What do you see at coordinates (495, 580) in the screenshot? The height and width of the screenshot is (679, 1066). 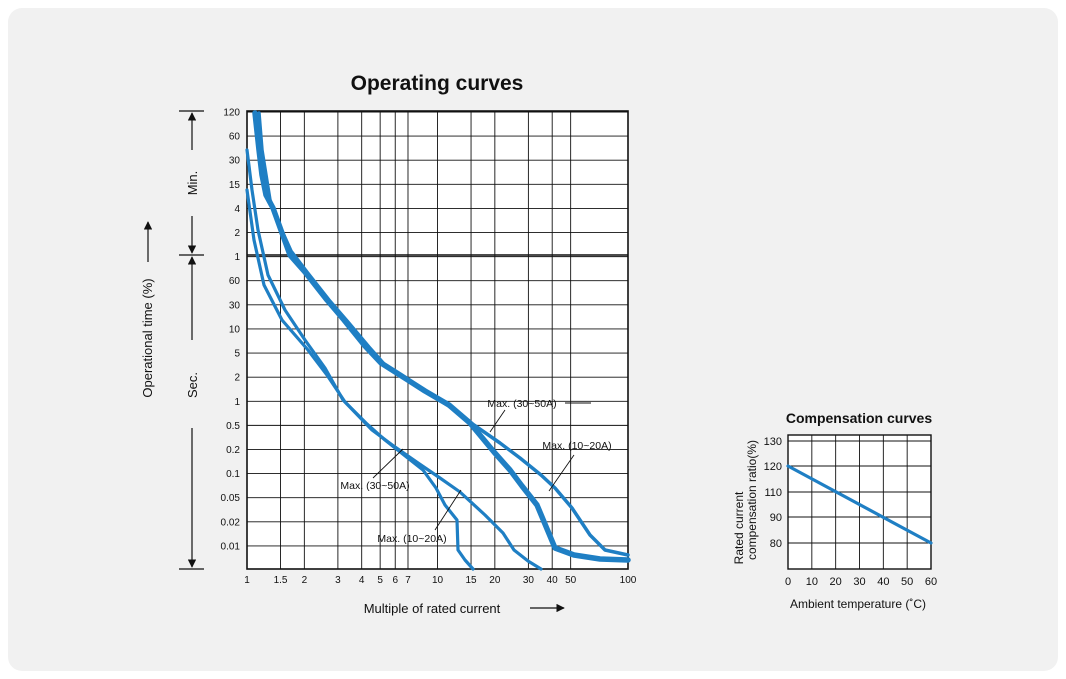 I see `operating-x-tick-label: 20` at bounding box center [495, 580].